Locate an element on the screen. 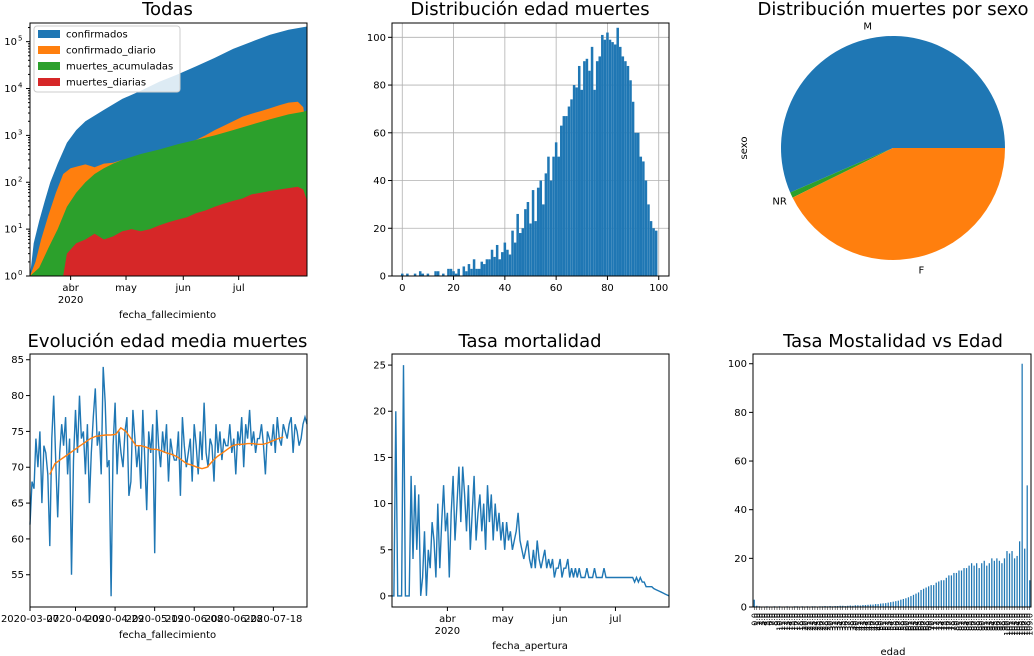 Image resolution: width=1034 pixels, height=656 pixels. x-tick-label: 107.0 is located at coordinates (1025, 624).